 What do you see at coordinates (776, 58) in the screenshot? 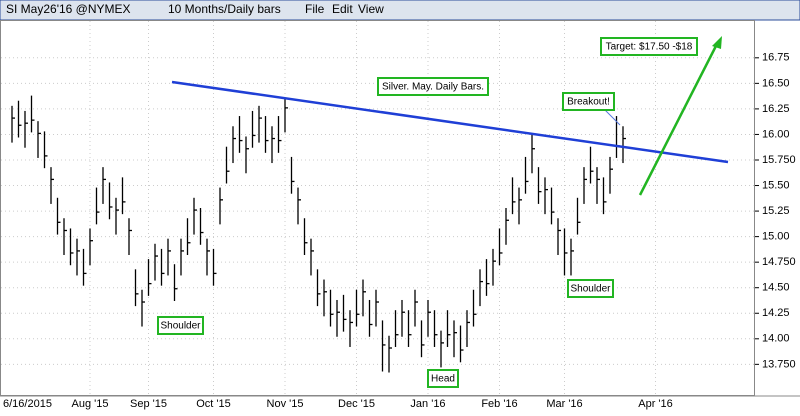
I see `y-tick-label: 16.75` at bounding box center [776, 58].